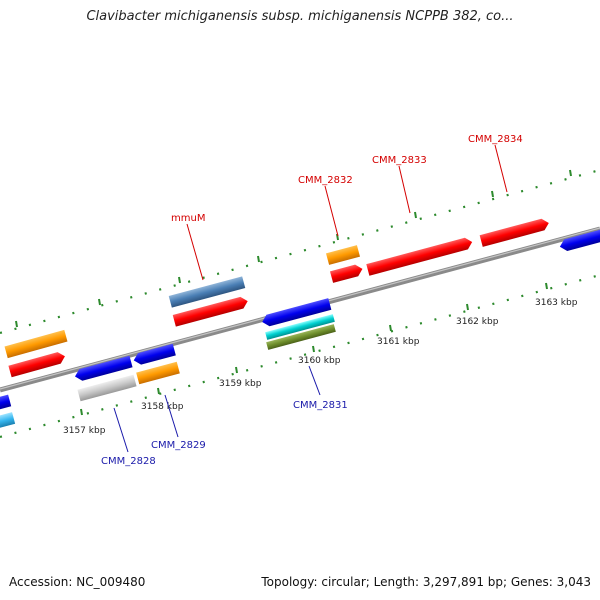 The height and width of the screenshot is (600, 600). Describe the element at coordinates (77, 582) in the screenshot. I see `accession-text: Accession: NC_009480` at that location.